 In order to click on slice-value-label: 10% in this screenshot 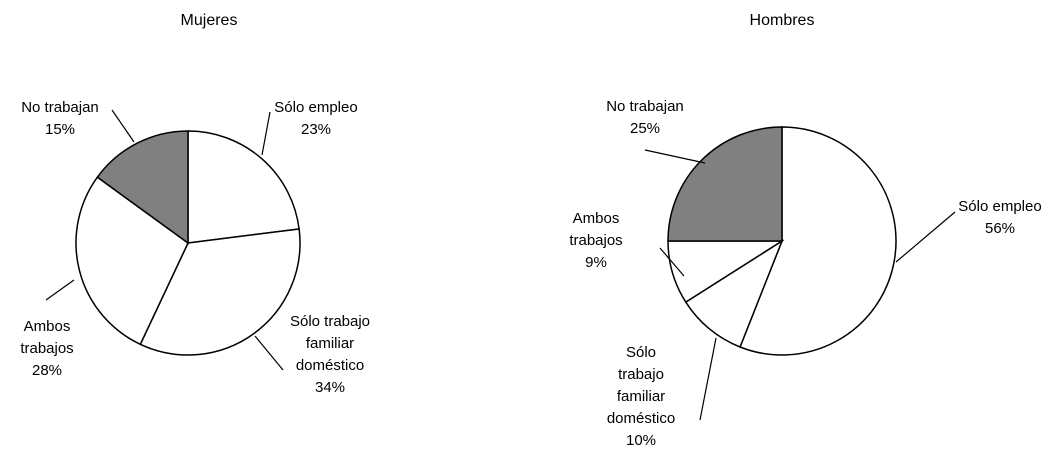, I will do `click(641, 440)`.